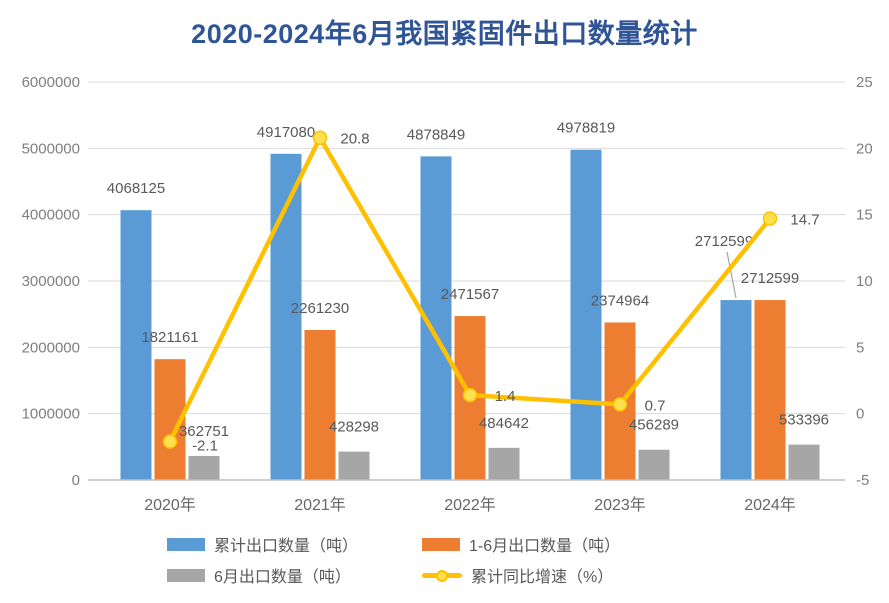 The image size is (889, 603). Describe the element at coordinates (860, 414) in the screenshot. I see `right-axis-tick-label: 0` at that location.